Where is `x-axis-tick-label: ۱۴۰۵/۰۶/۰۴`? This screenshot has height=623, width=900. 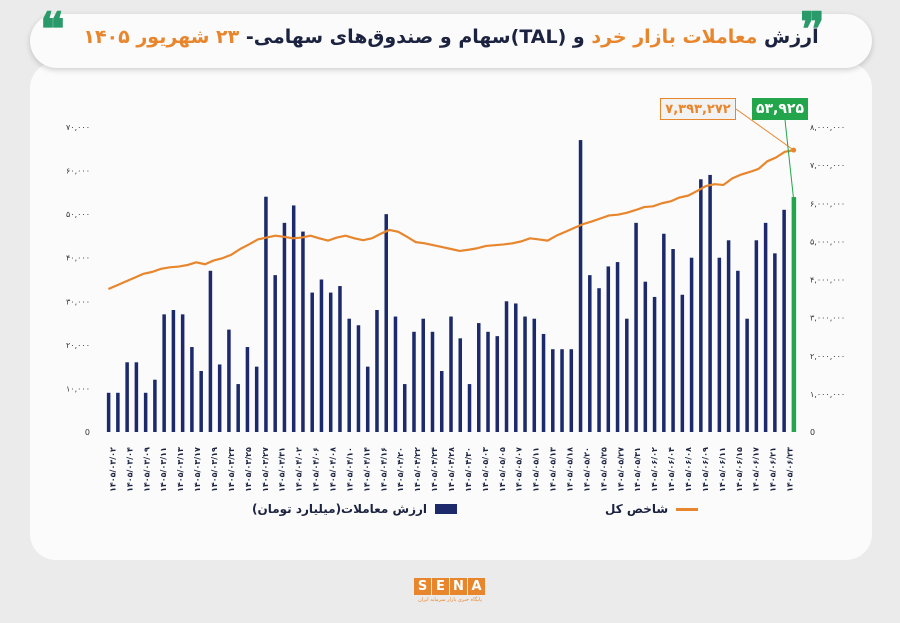 x-axis-tick-label: ۱۴۰۵/۰۶/۰۴ is located at coordinates (671, 469).